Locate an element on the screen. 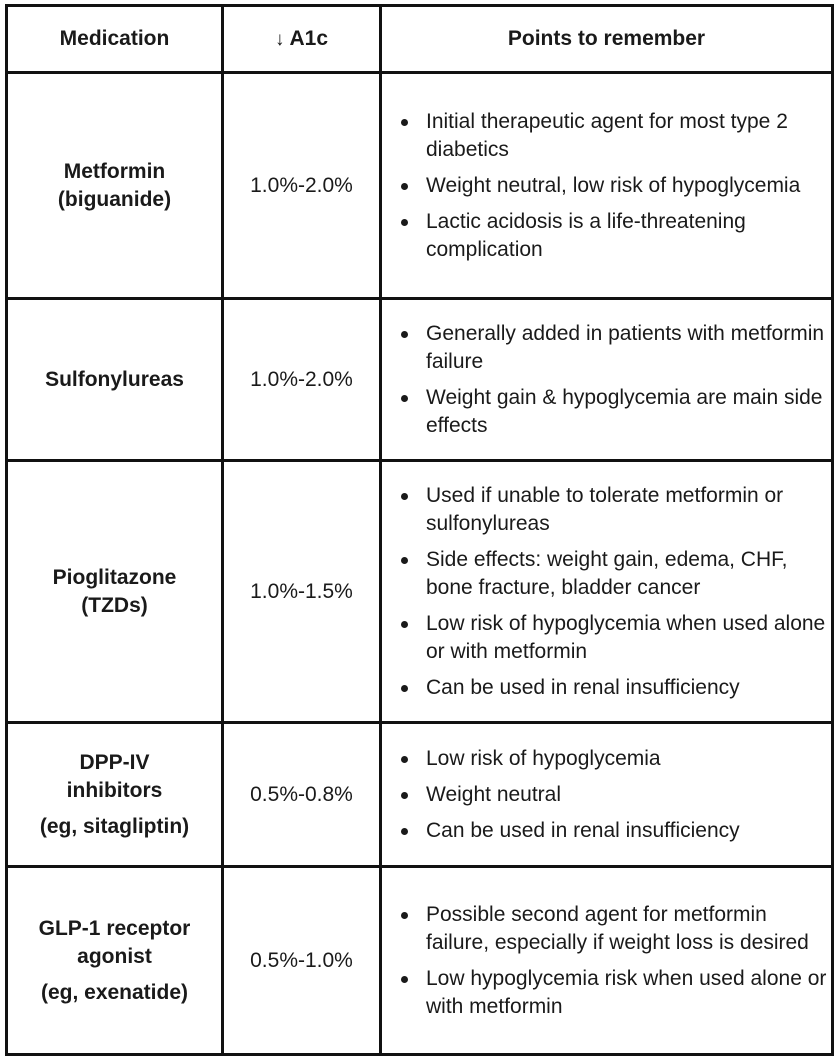 The height and width of the screenshot is (1060, 836). header-a1c-label: A1c is located at coordinates (309, 38).